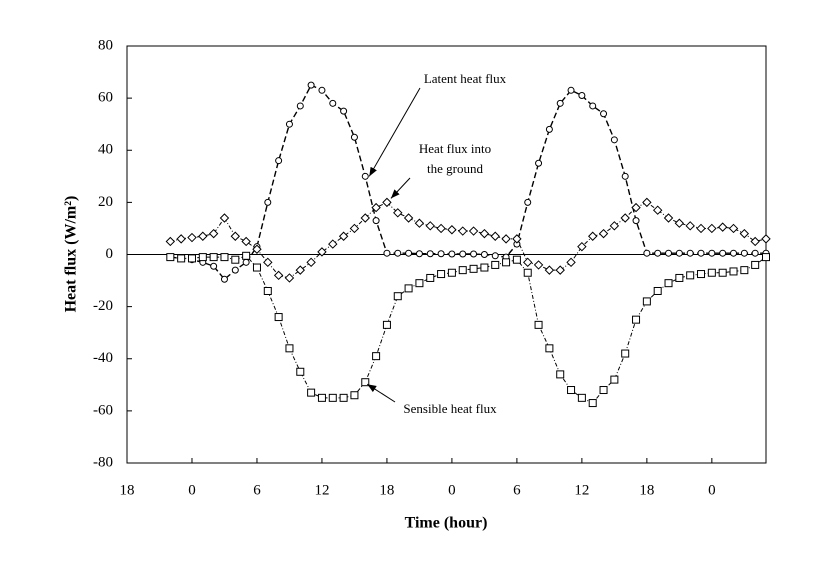  Describe the element at coordinates (450, 408) in the screenshot. I see `annotation: Sensible heat flux` at that location.